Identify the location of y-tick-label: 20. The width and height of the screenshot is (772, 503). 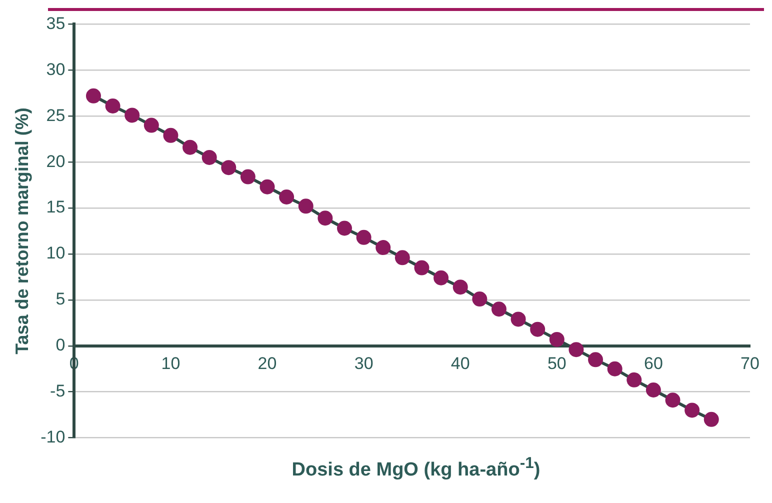
(56, 161).